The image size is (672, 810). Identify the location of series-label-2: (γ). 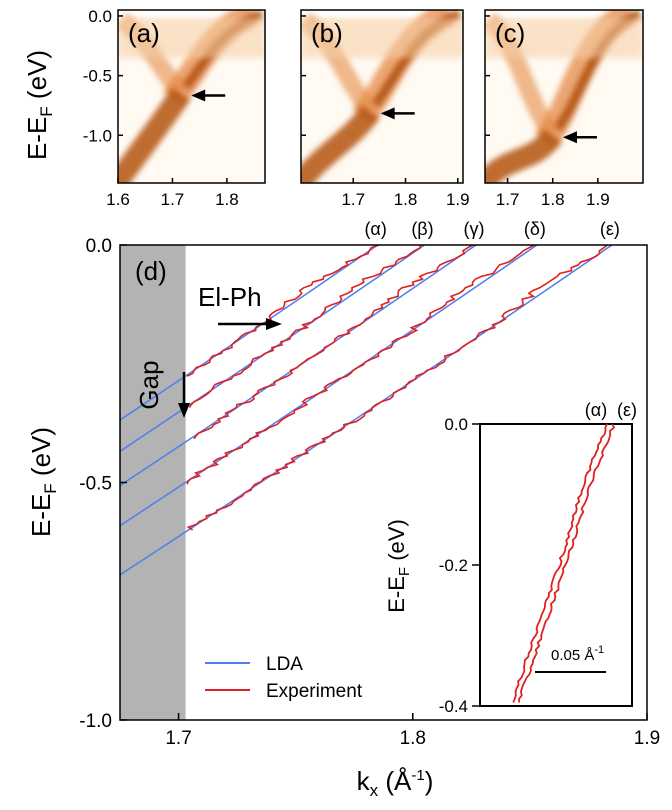
(474, 229).